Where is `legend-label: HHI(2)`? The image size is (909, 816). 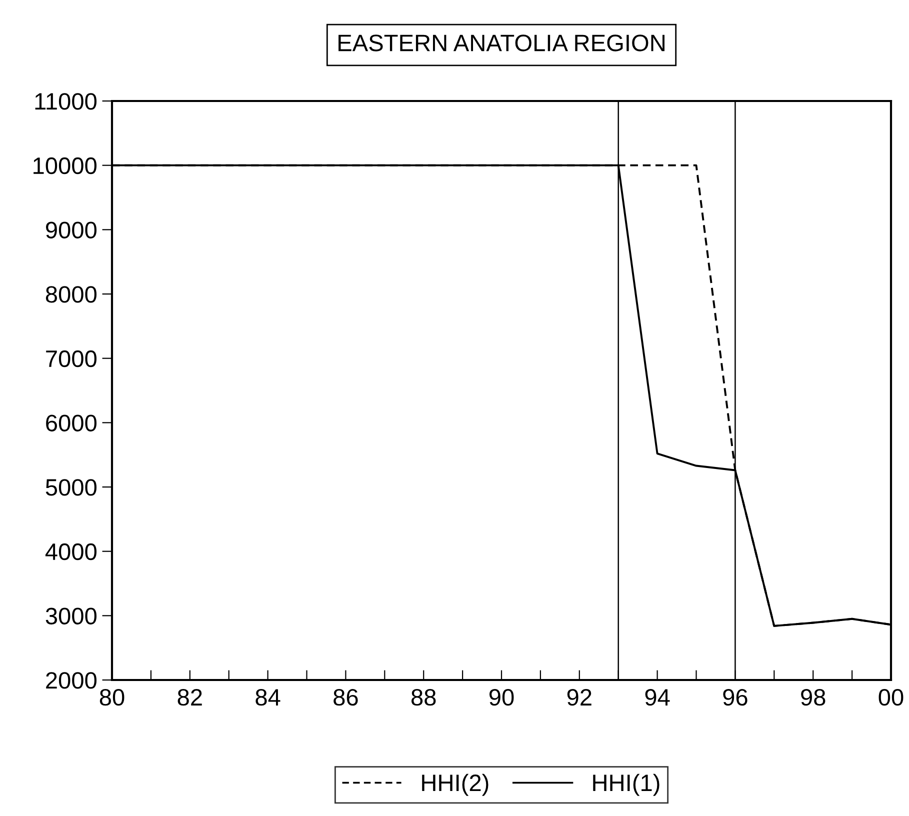 legend-label: HHI(2) is located at coordinates (455, 785).